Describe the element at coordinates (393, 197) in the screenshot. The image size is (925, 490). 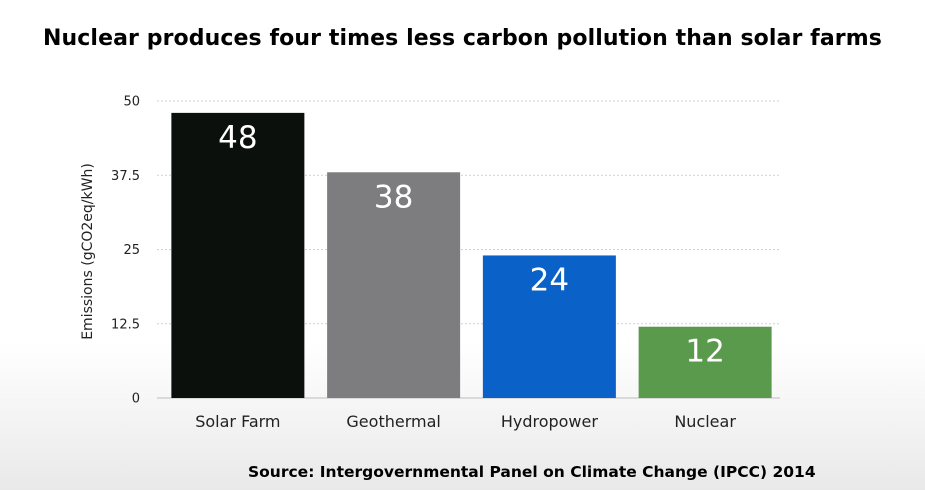
I see `bar-value-label: 38` at that location.